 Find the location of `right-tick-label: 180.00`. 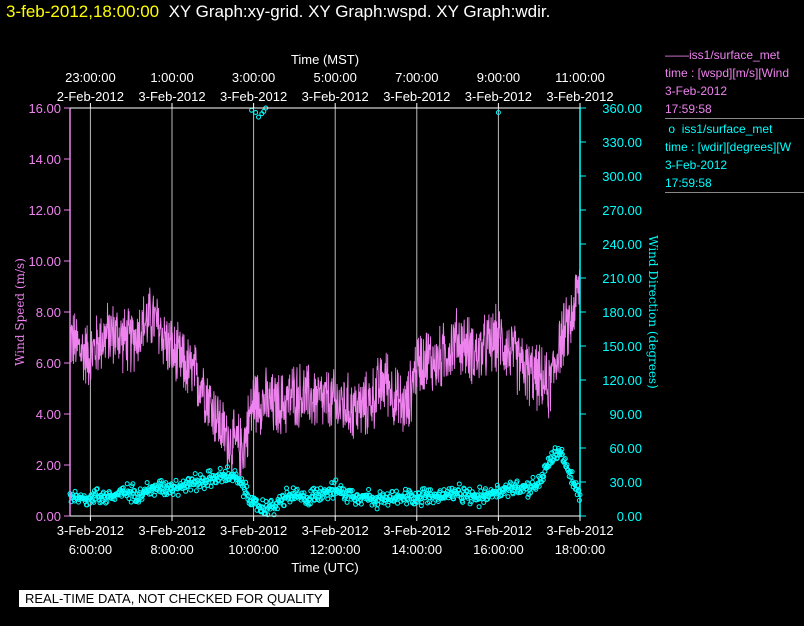

right-tick-label: 180.00 is located at coordinates (622, 312).